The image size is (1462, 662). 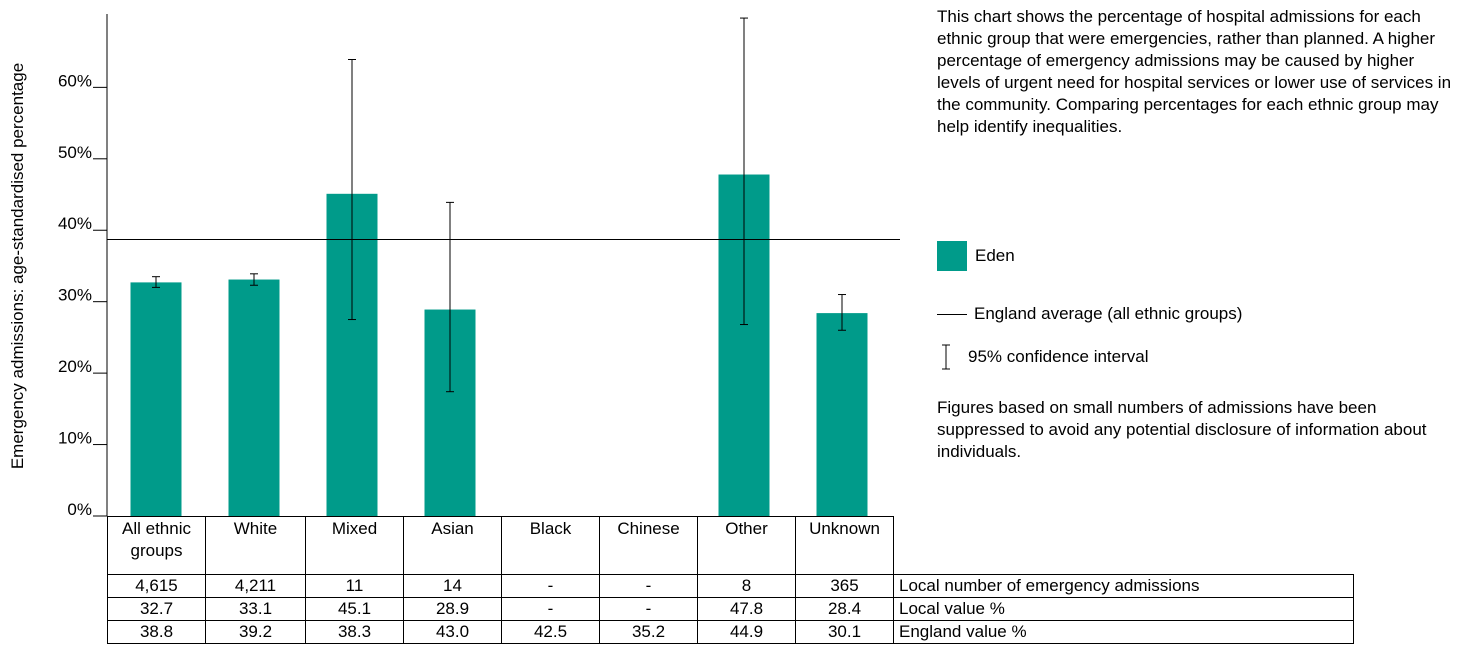 I want to click on legend-average-label: England average (all ethnic groups), so click(x=1108, y=313).